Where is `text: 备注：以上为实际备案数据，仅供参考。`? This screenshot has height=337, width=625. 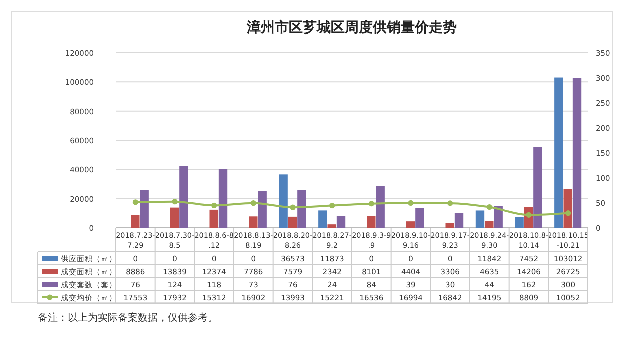 text: 备注：以上为实际备案数据，仅供参考。 is located at coordinates (128, 318).